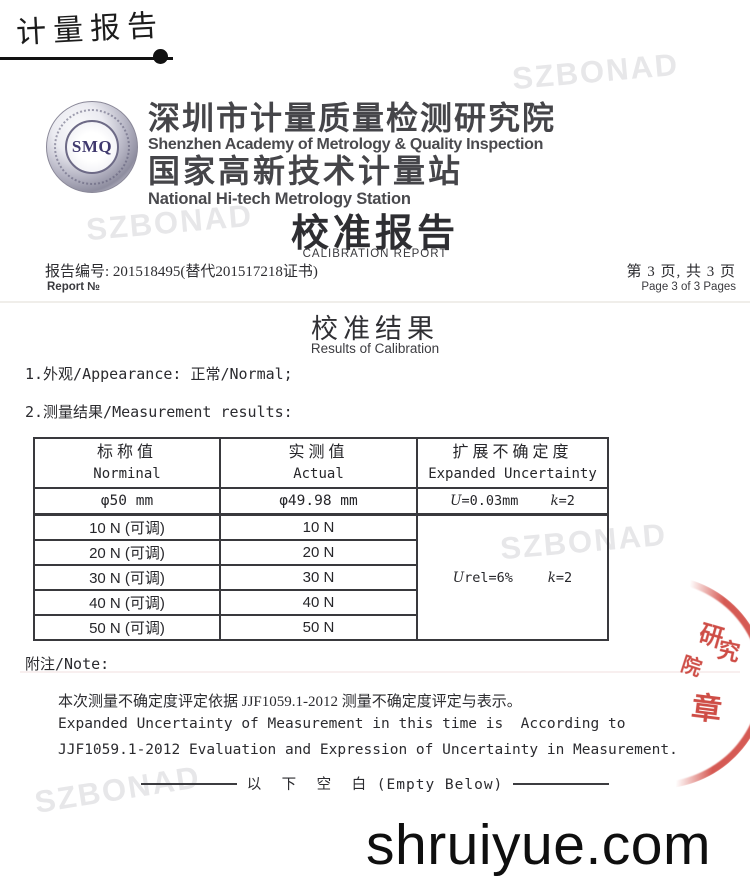 The height and width of the screenshot is (879, 750). What do you see at coordinates (127, 474) in the screenshot?
I see `header-nominal-en: Norminal` at bounding box center [127, 474].